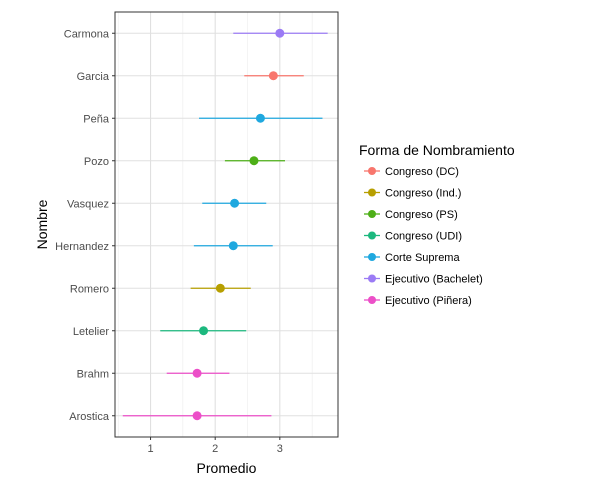  What do you see at coordinates (235, 203) in the screenshot?
I see `point-Vasquez` at bounding box center [235, 203].